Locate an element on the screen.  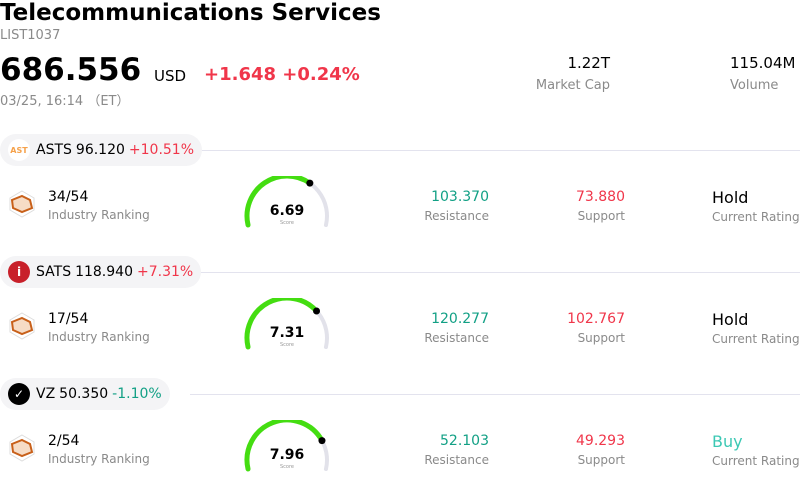
ticker: VZ is located at coordinates (46, 394).